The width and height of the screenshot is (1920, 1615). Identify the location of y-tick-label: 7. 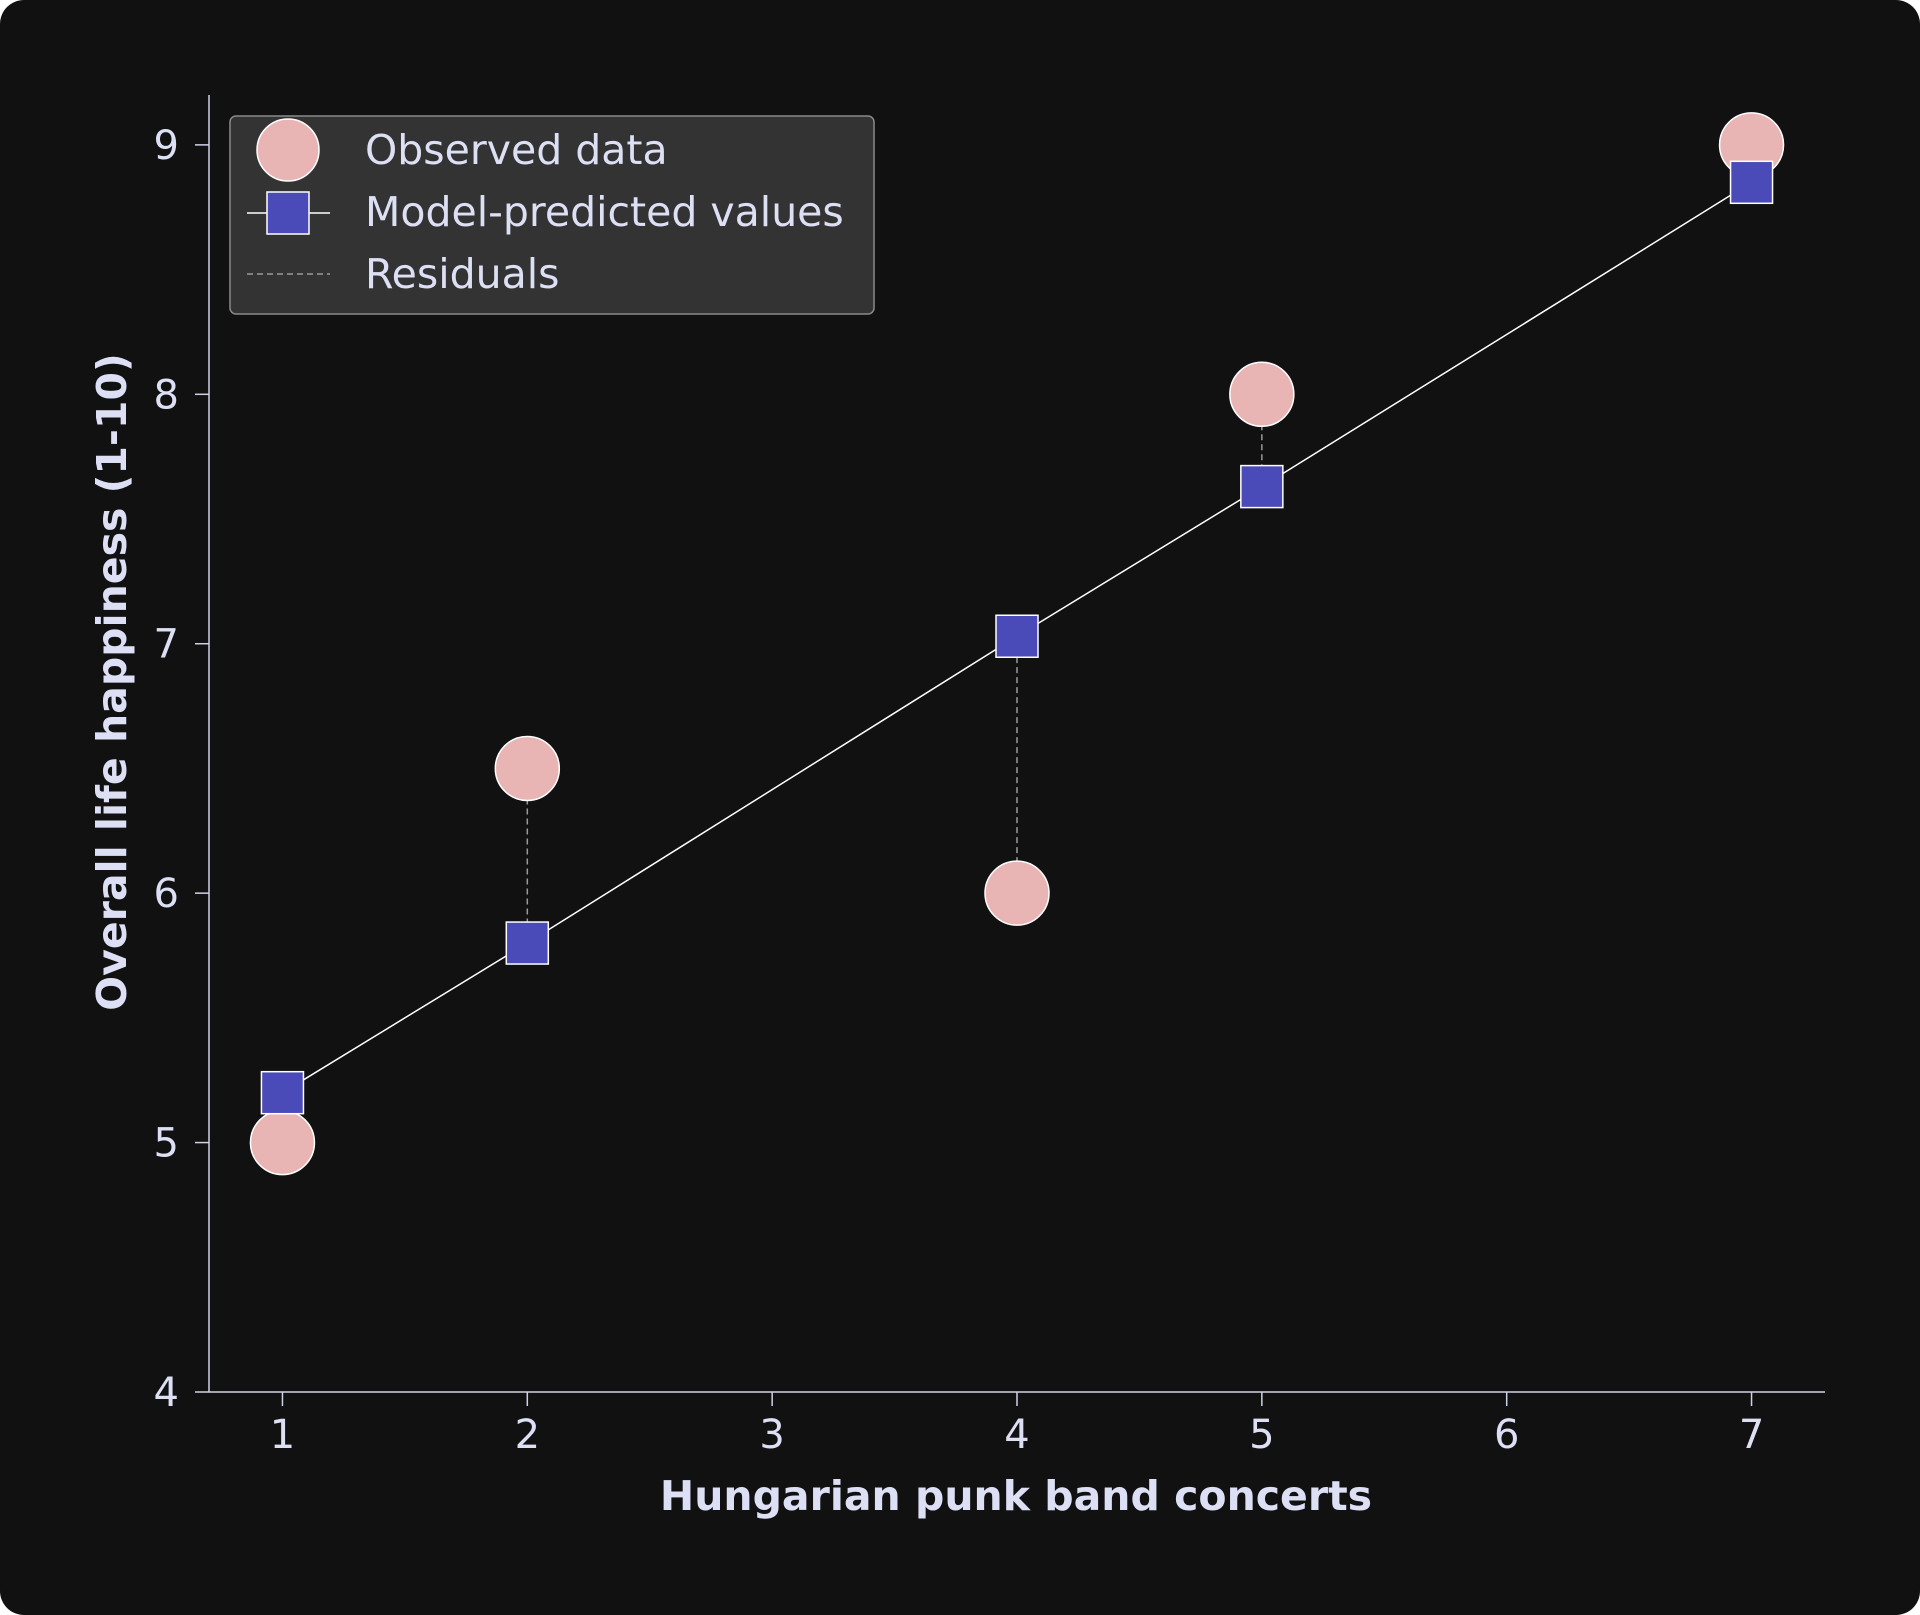
(166, 645).